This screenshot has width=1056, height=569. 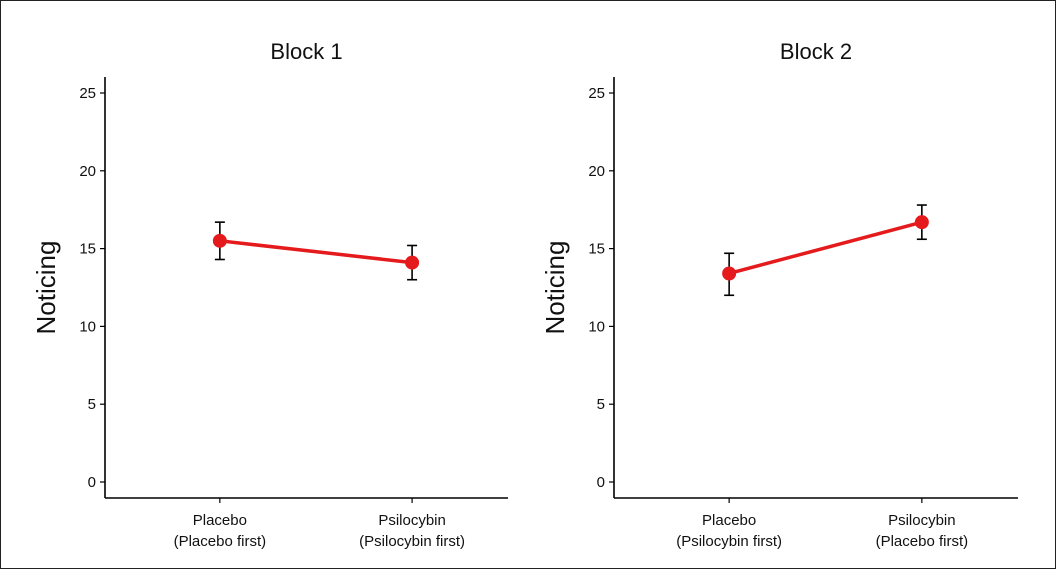 What do you see at coordinates (596, 93) in the screenshot?
I see `panel-2-y-tick-label: 25` at bounding box center [596, 93].